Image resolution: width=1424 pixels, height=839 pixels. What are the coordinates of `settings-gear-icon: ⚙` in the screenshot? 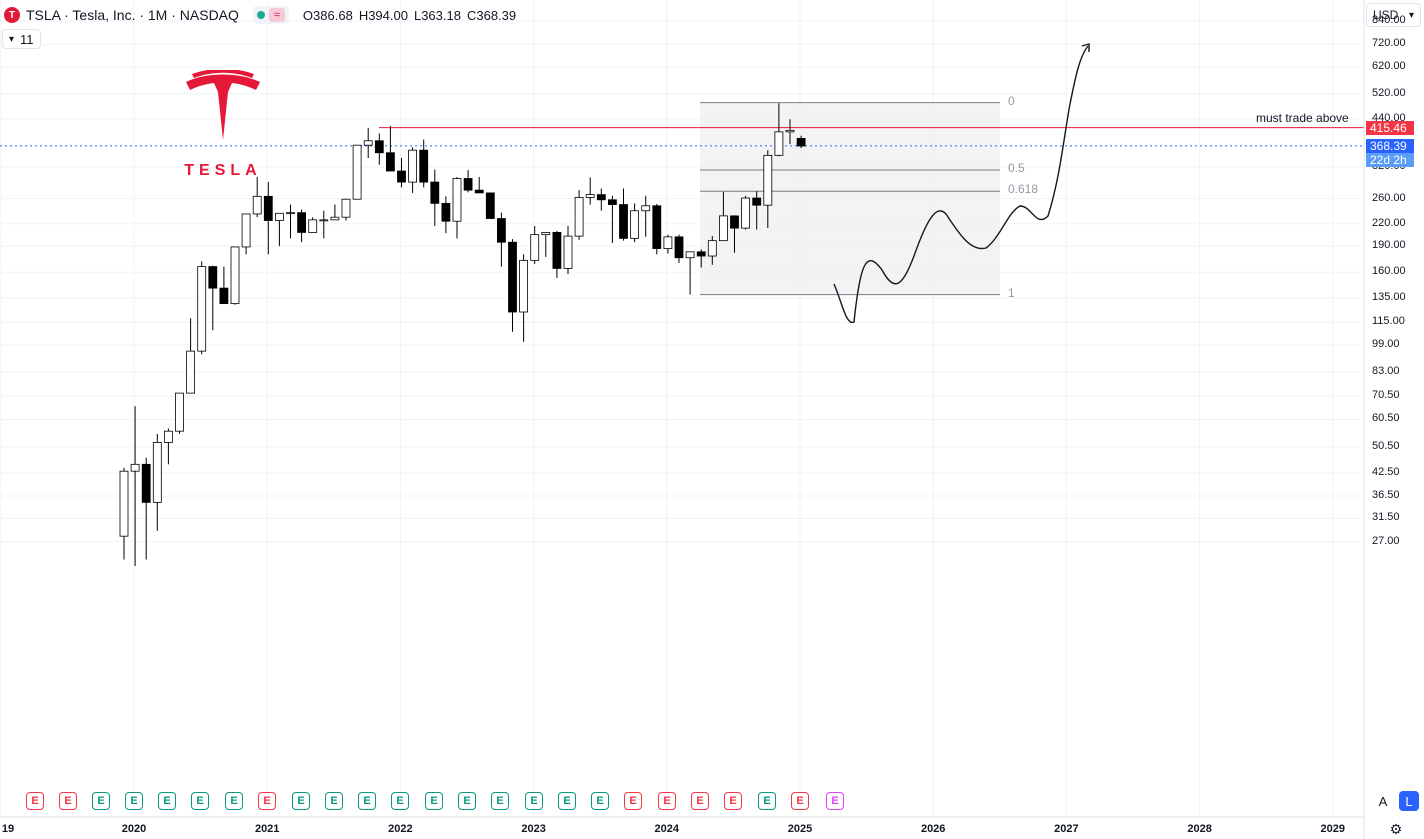 It's located at (1396, 828).